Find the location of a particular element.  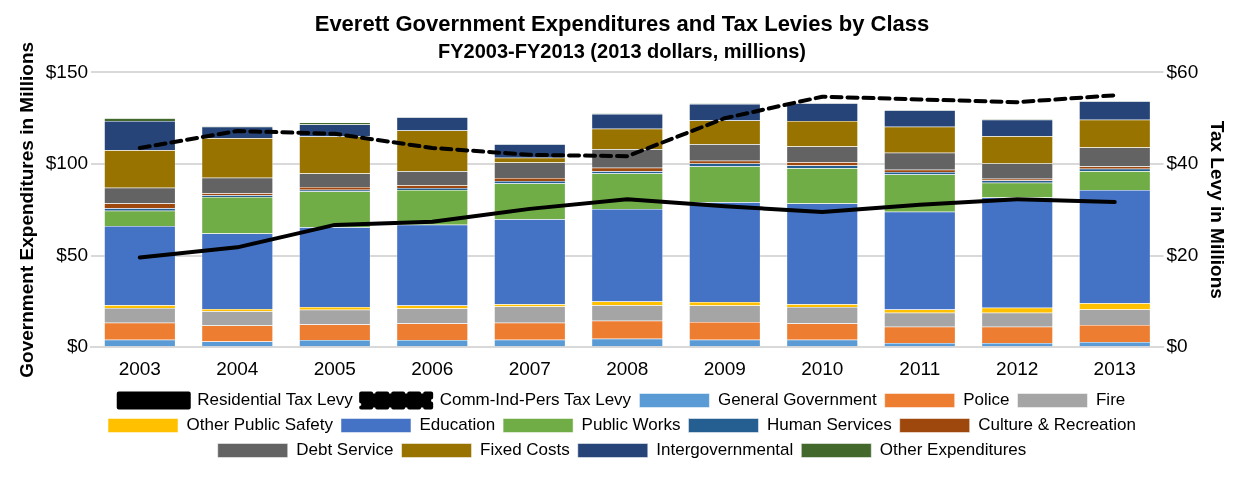

legend-label: Education is located at coordinates (457, 425).